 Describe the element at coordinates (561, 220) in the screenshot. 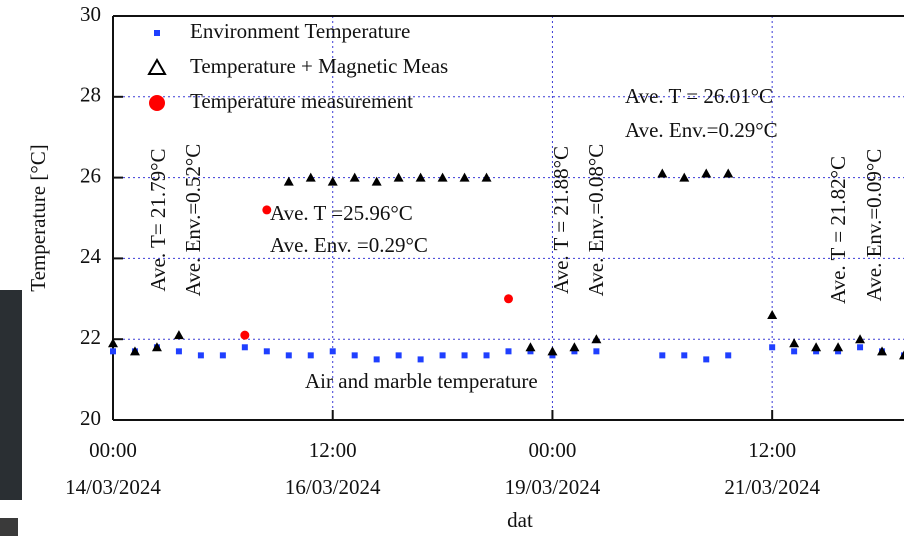

I see `annotation: Ave. T = 21.88°C` at that location.